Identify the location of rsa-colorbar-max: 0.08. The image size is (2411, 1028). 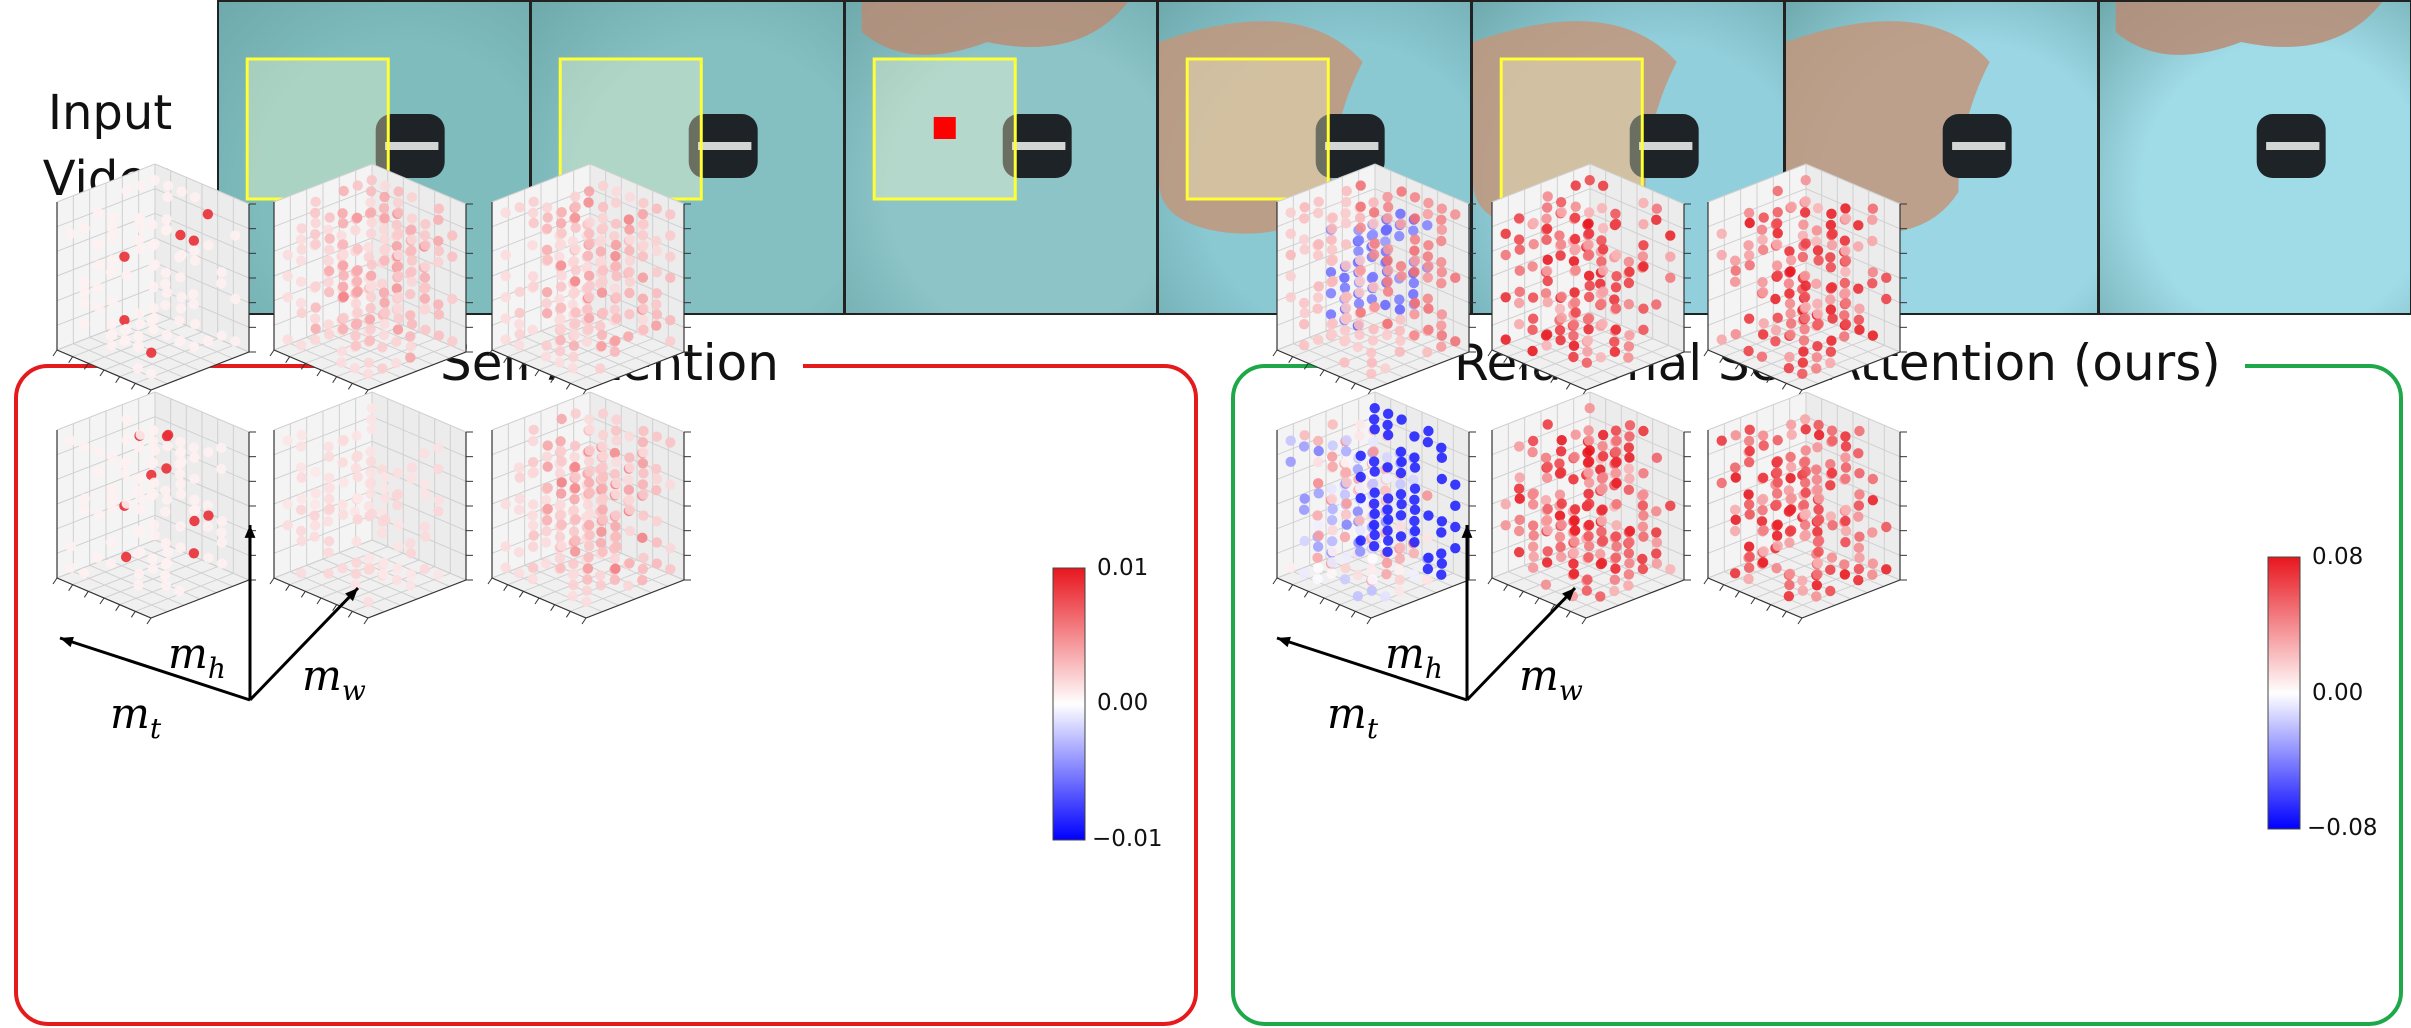
(2338, 557).